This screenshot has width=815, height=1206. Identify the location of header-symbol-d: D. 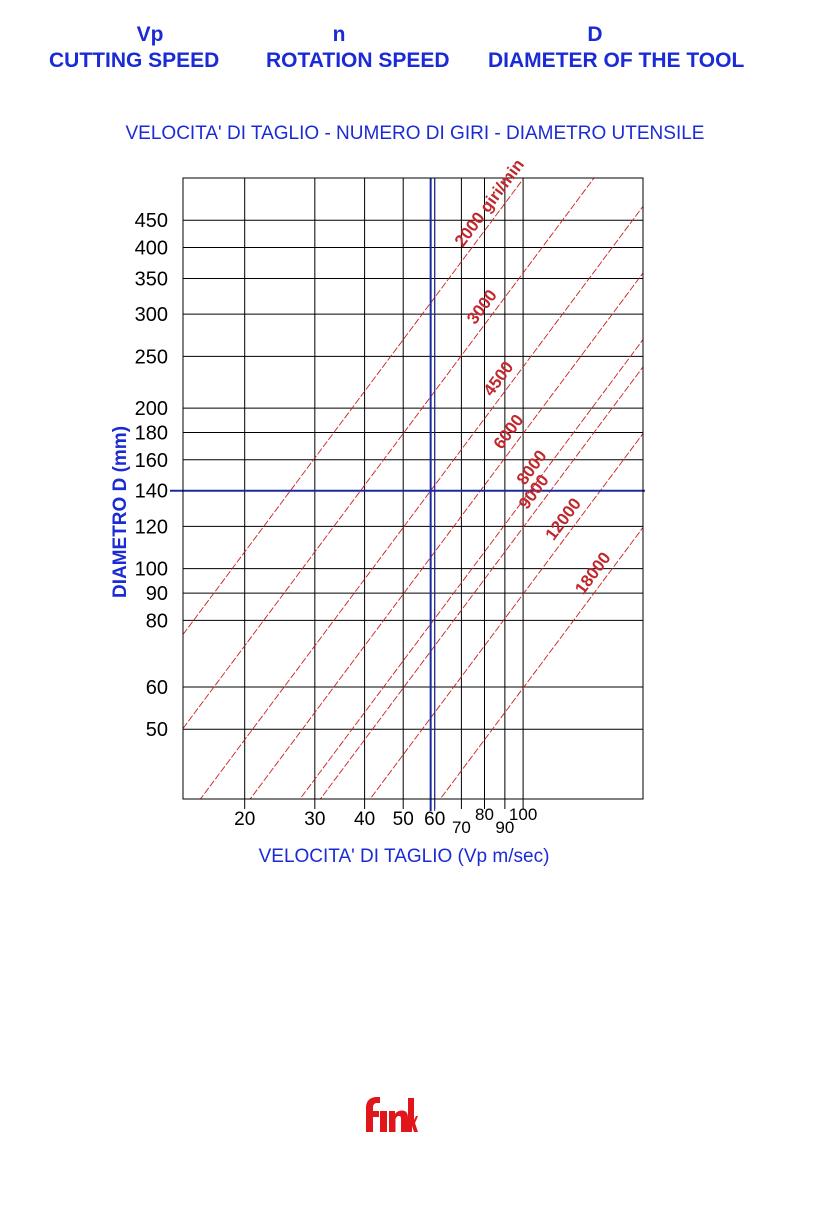
(595, 34).